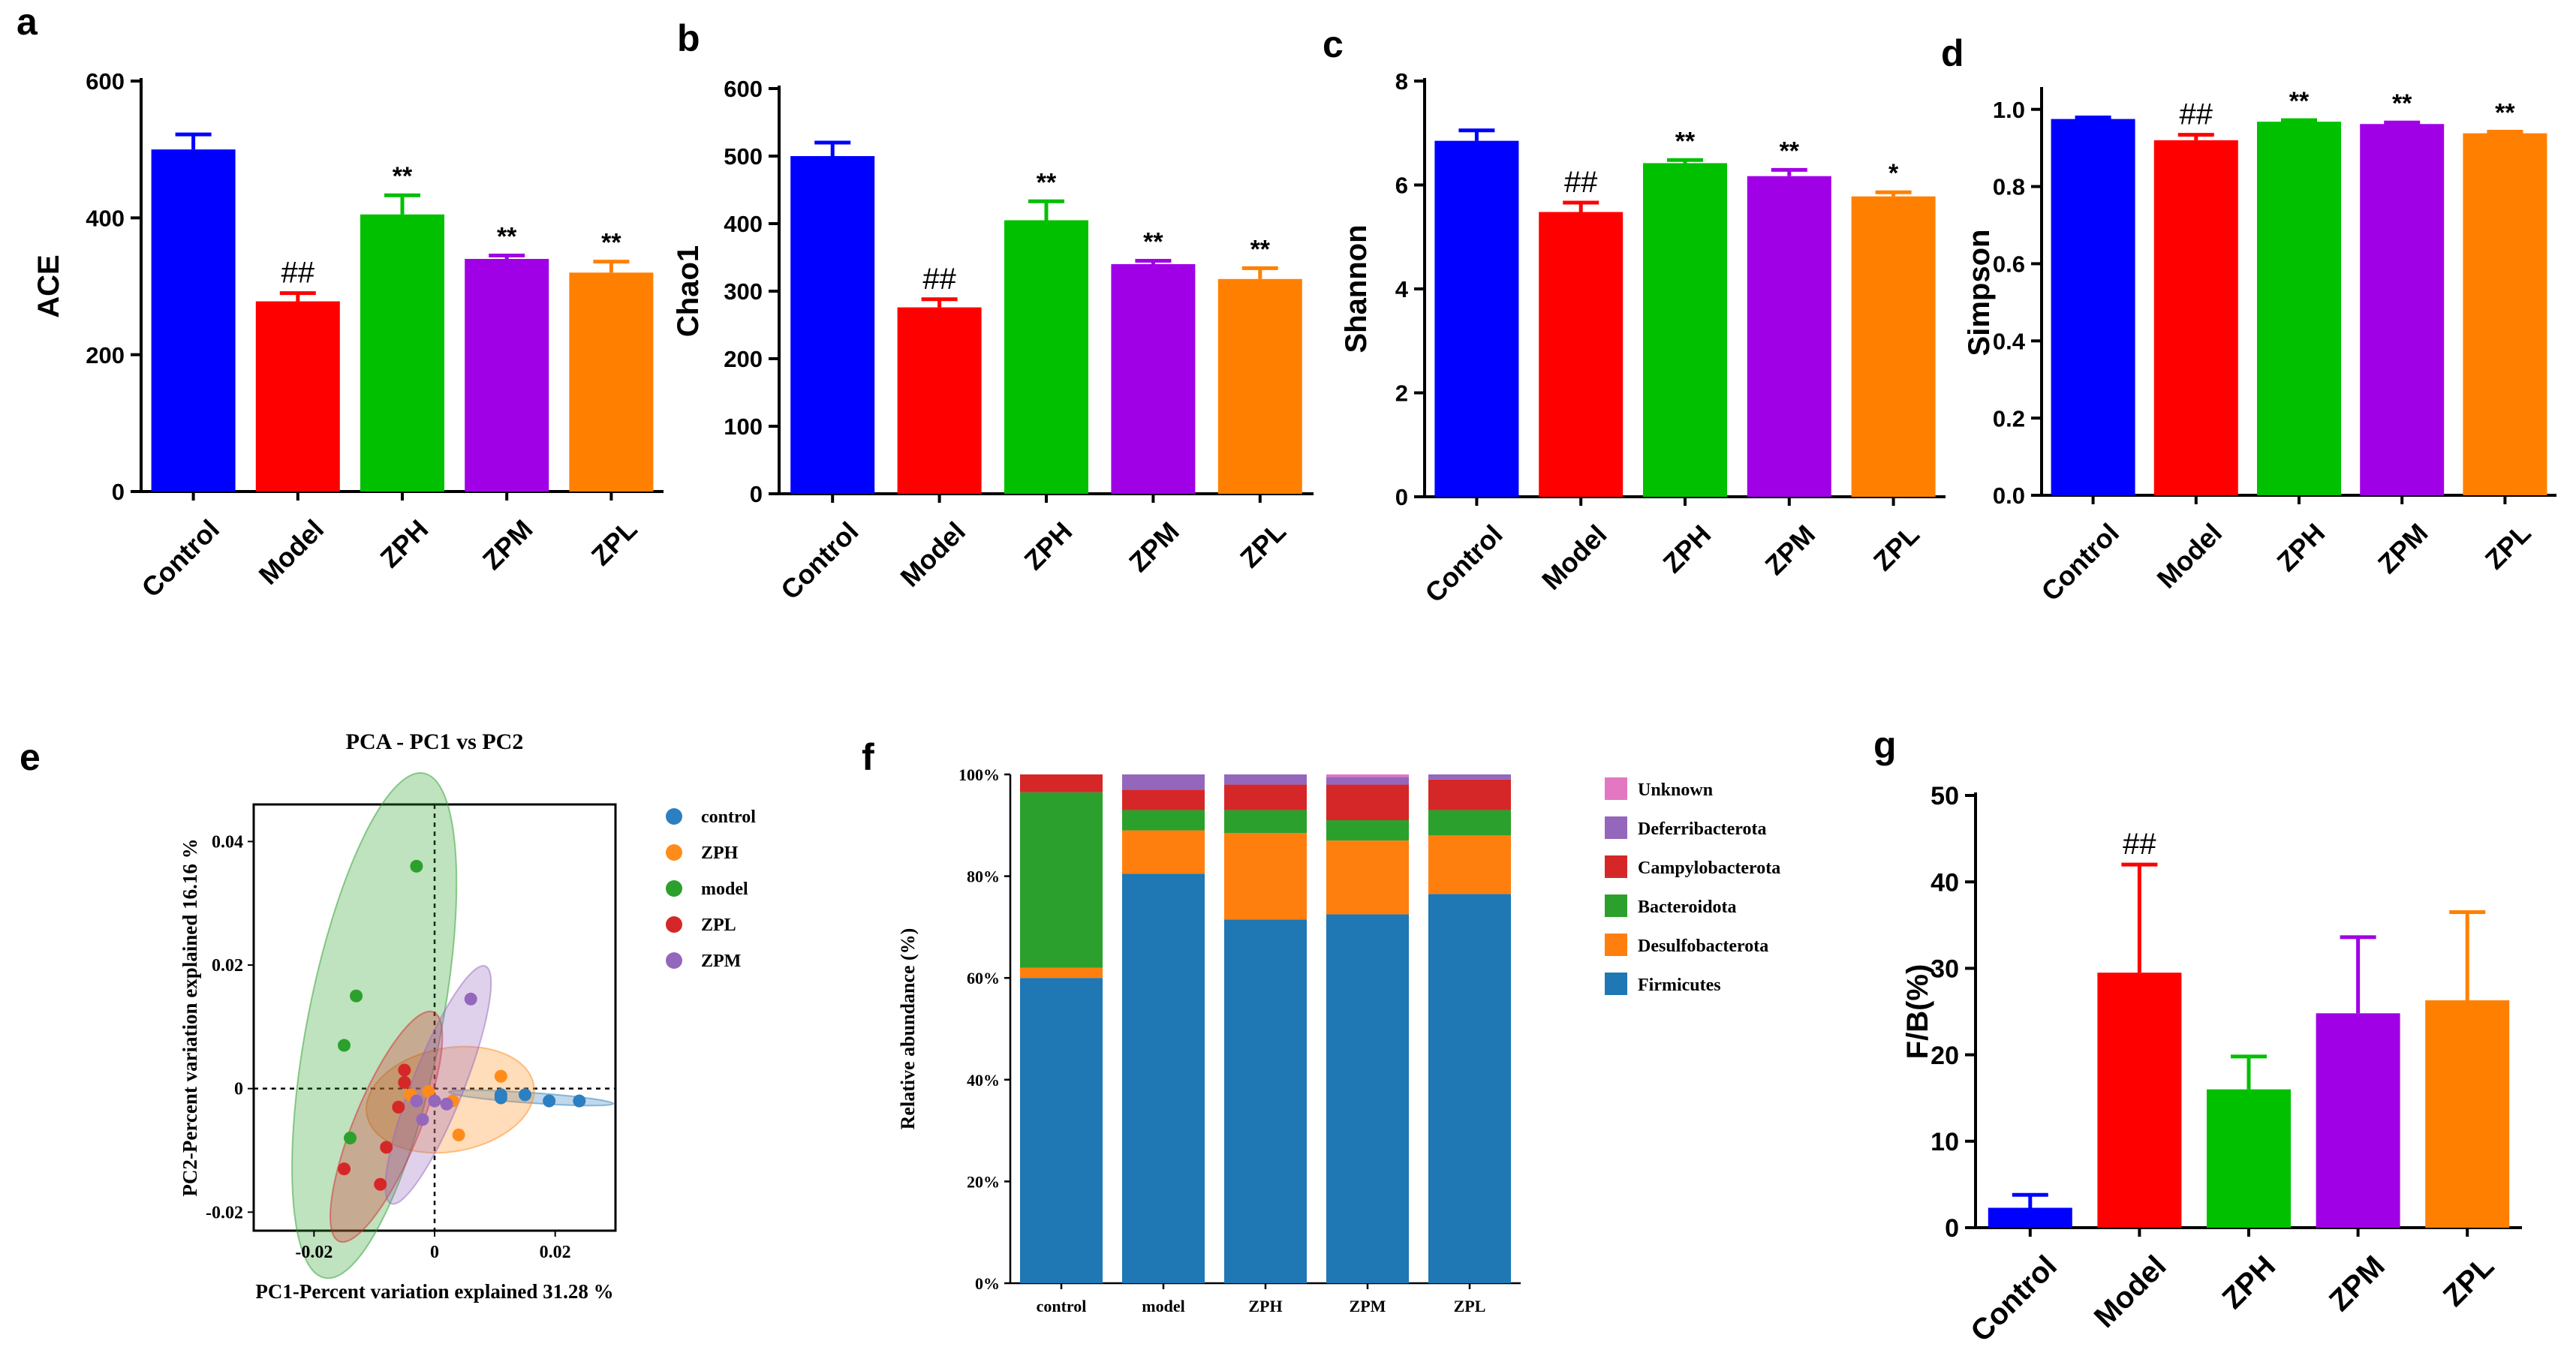 Image resolution: width=2576 pixels, height=1359 pixels. What do you see at coordinates (1401, 186) in the screenshot?
I see `y-tick-label: 6` at bounding box center [1401, 186].